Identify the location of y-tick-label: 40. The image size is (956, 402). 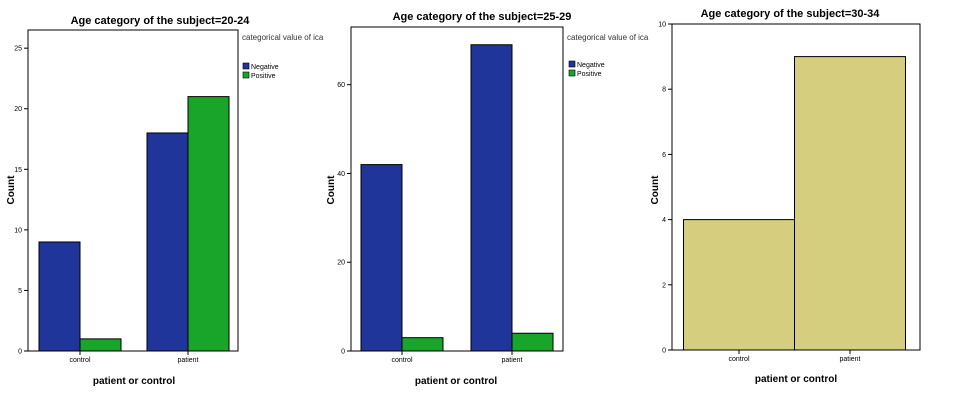
(341, 174).